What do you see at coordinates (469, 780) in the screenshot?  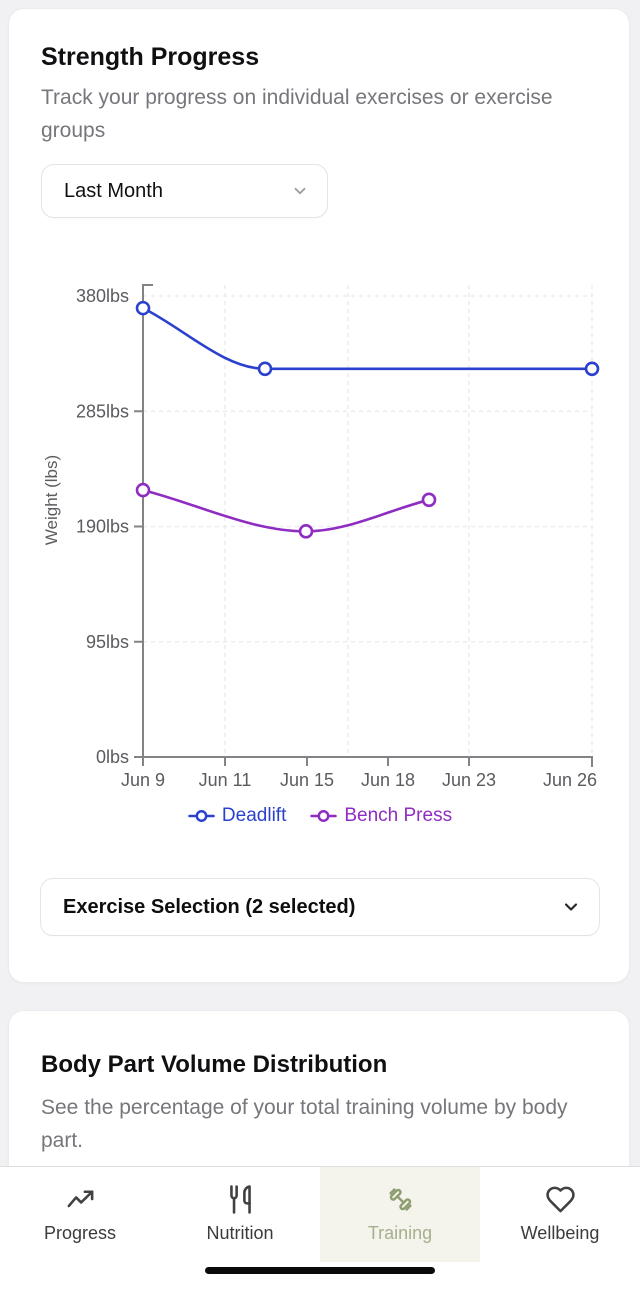 I see `svg-text: Jun 23` at bounding box center [469, 780].